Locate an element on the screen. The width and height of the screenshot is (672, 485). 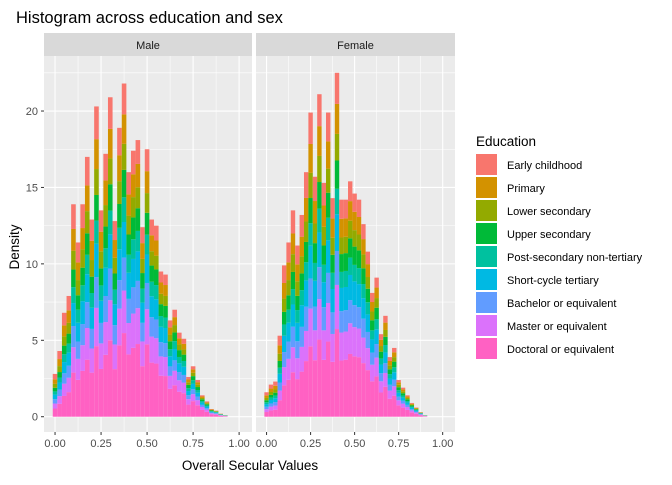
x-tick-label: 1.00 is located at coordinates (238, 444).